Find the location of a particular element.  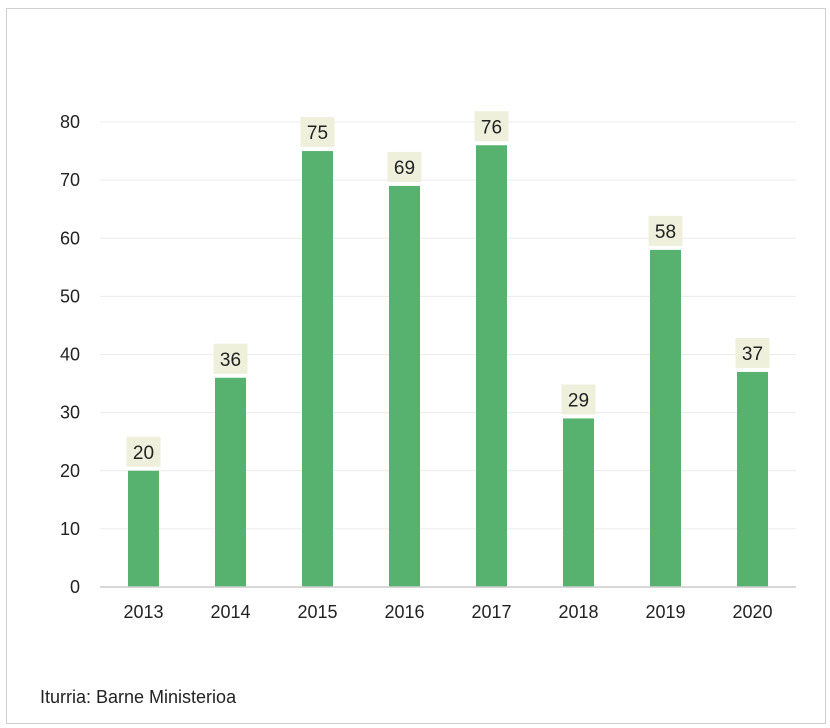

data-label-text: 20 is located at coordinates (143, 453).